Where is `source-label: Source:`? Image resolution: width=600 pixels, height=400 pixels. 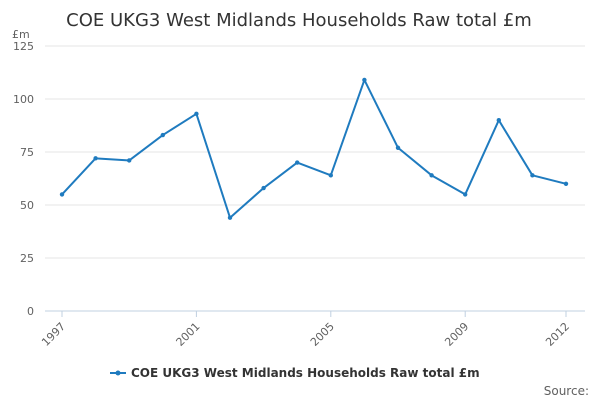 source-label: Source: is located at coordinates (566, 391).